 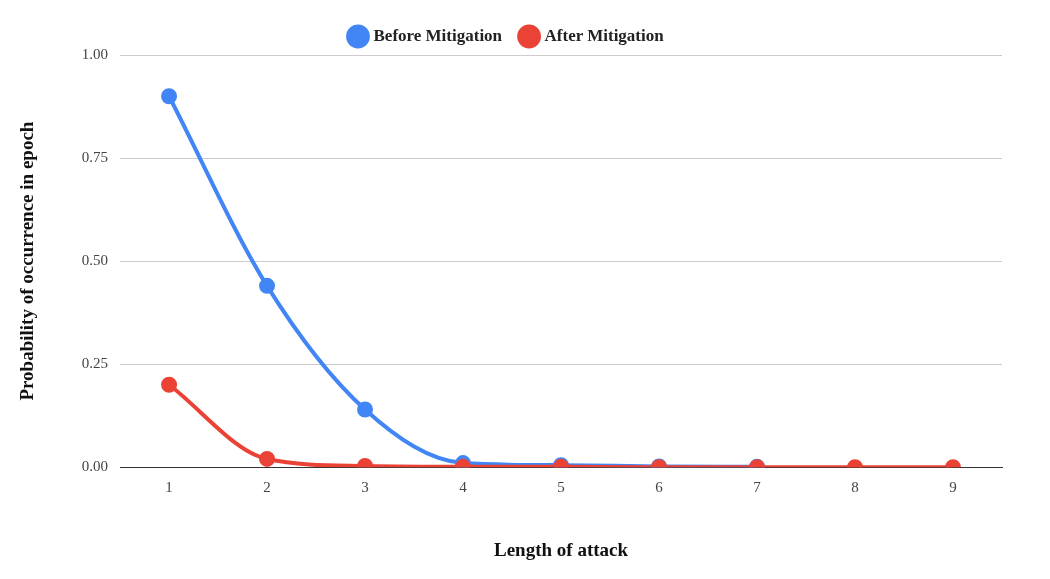 I want to click on legend-label: Before Mitigation, so click(x=438, y=35).